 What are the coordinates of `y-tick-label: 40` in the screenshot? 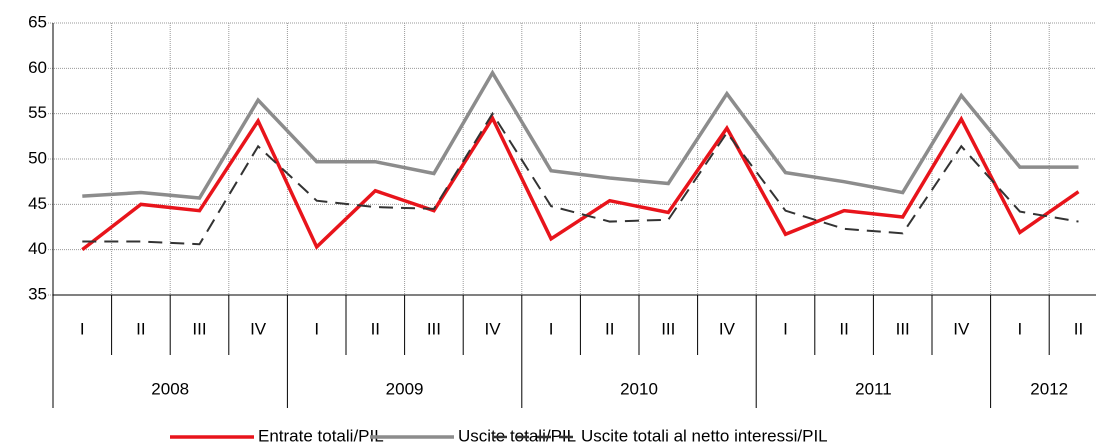 It's located at (37, 248).